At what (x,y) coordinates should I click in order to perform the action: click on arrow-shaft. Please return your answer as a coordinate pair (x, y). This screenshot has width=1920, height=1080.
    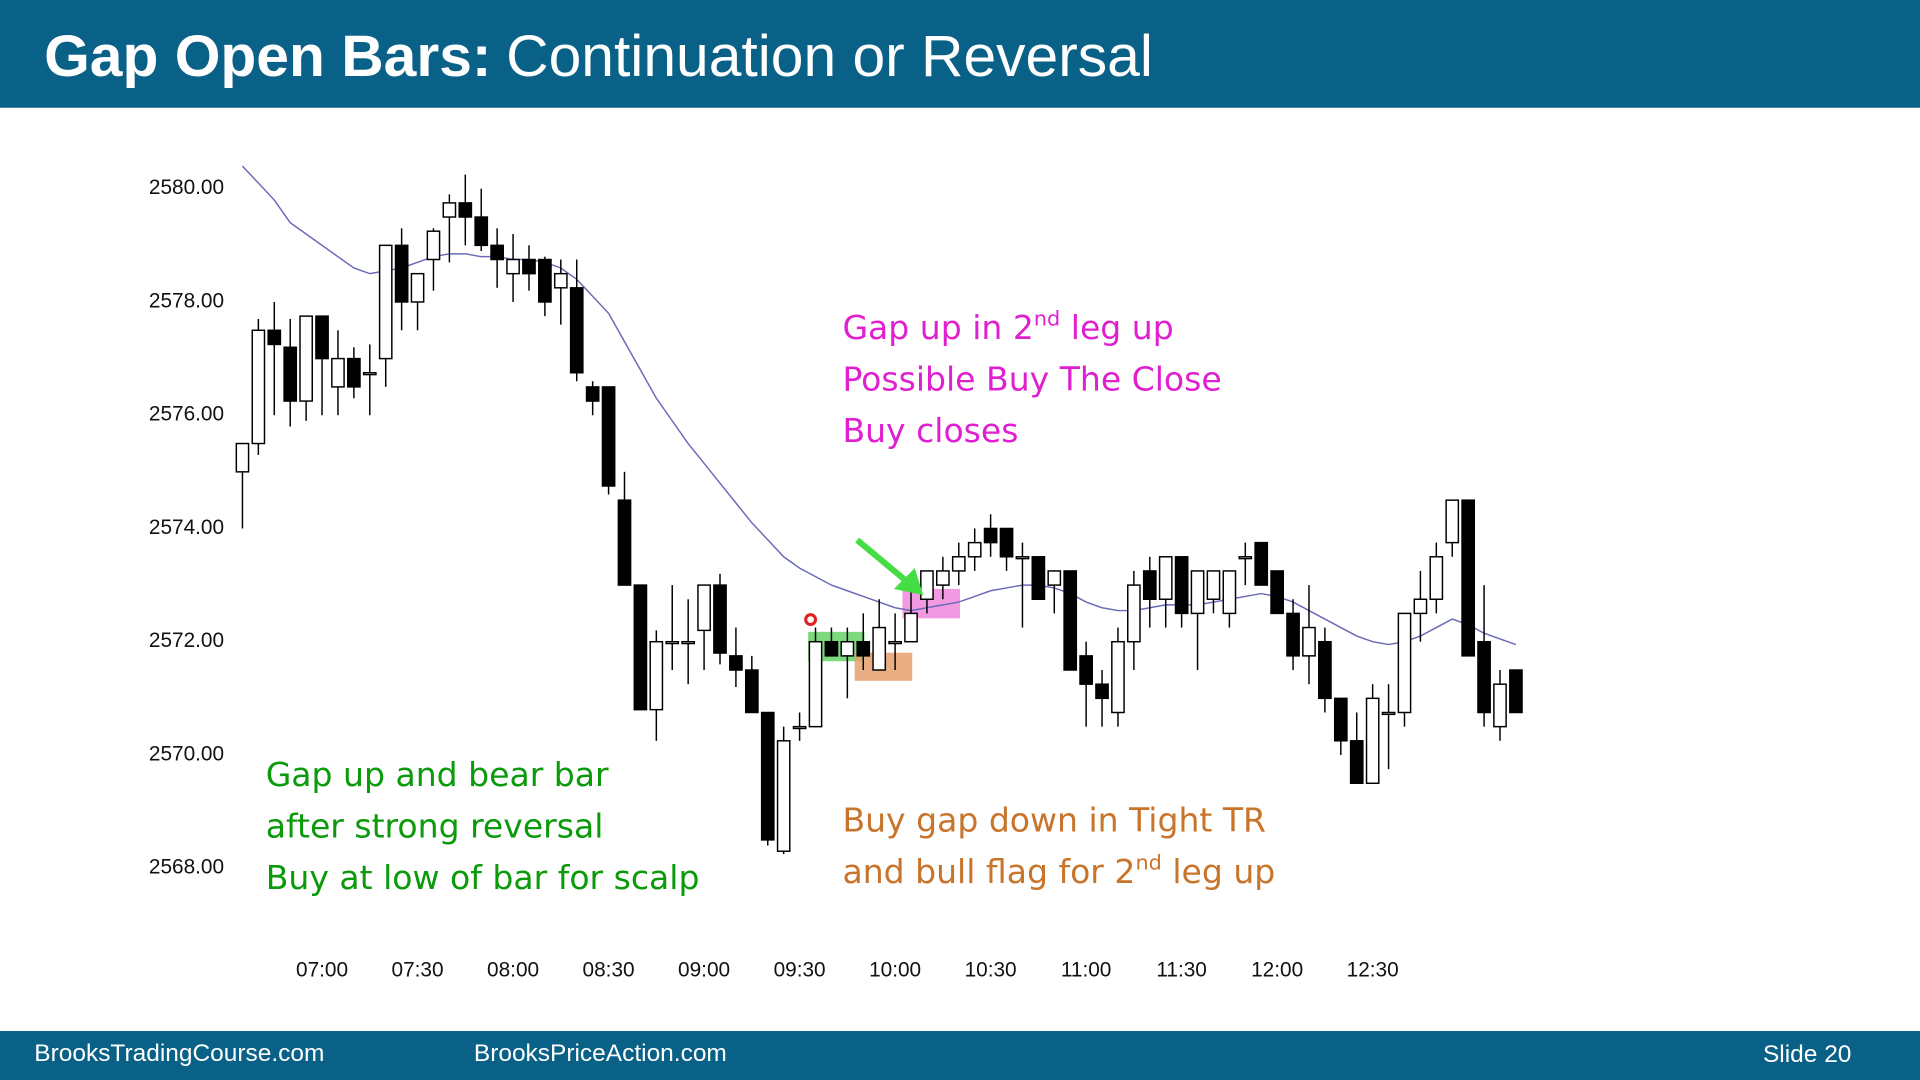
    Looking at the image, I should click on (883, 561).